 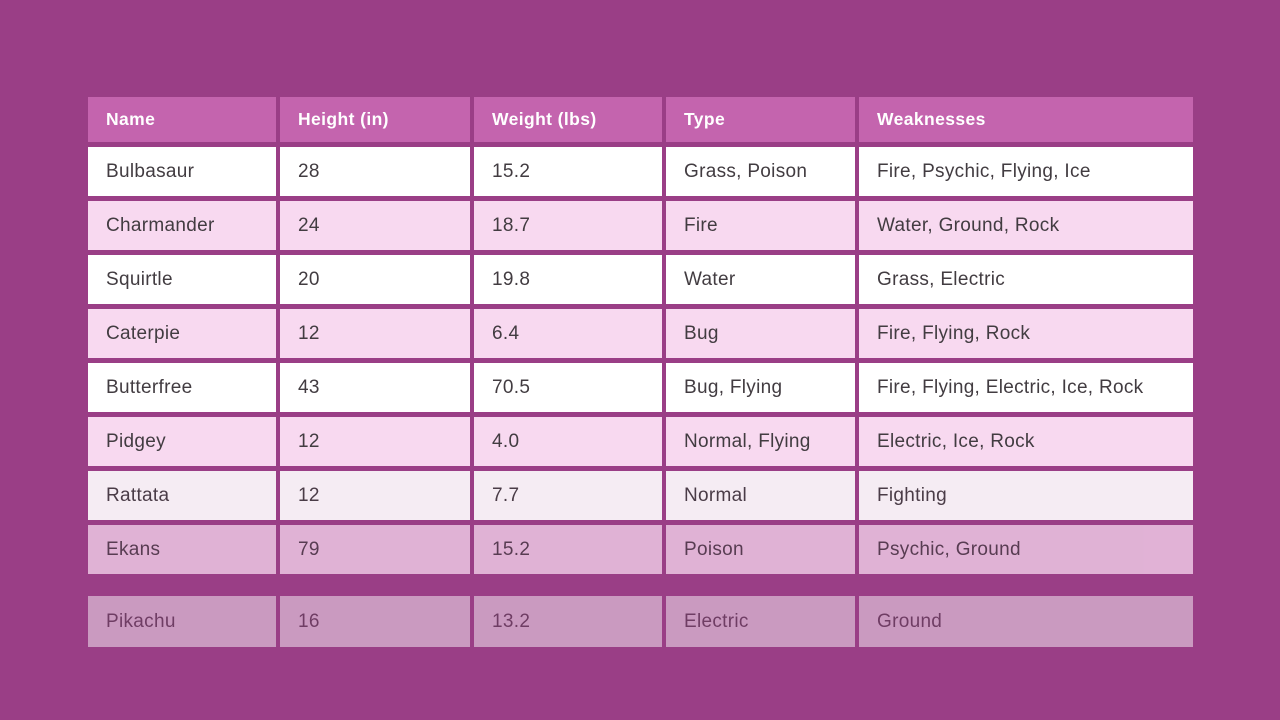 What do you see at coordinates (760, 387) in the screenshot?
I see `cell-type: Bug, Flying` at bounding box center [760, 387].